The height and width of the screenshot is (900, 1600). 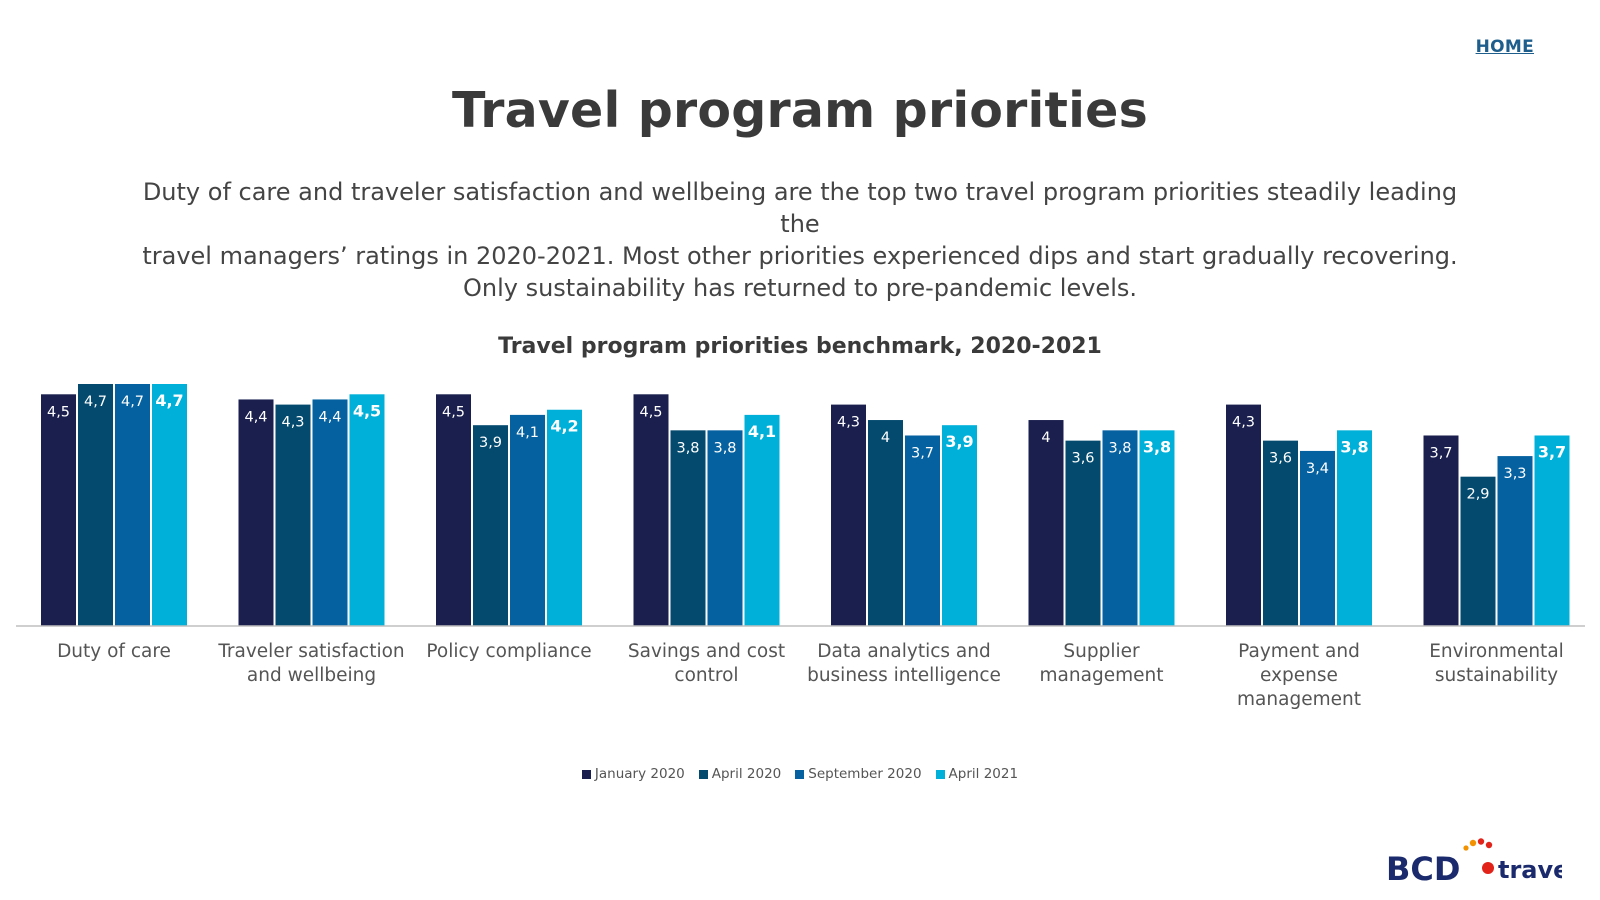 What do you see at coordinates (706, 651) in the screenshot?
I see `category-label: Savings and cost` at bounding box center [706, 651].